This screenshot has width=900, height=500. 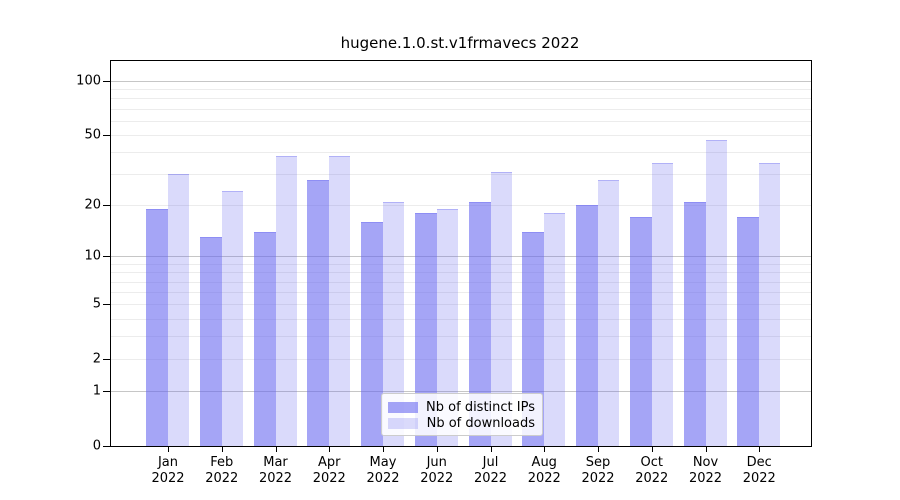 What do you see at coordinates (555, 329) in the screenshot?
I see `bar-downloads-aug` at bounding box center [555, 329].